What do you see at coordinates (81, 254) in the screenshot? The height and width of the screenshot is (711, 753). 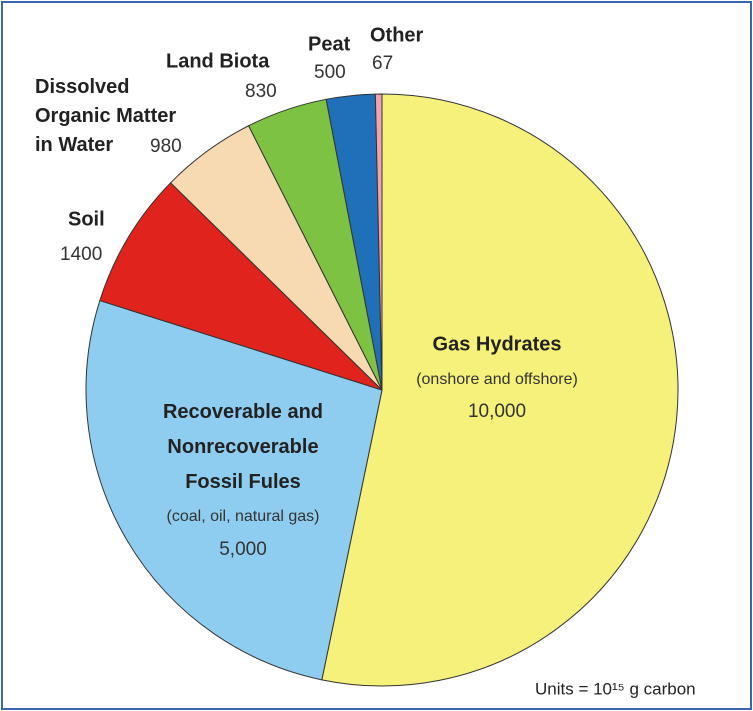 I see `value-label: 1400` at bounding box center [81, 254].